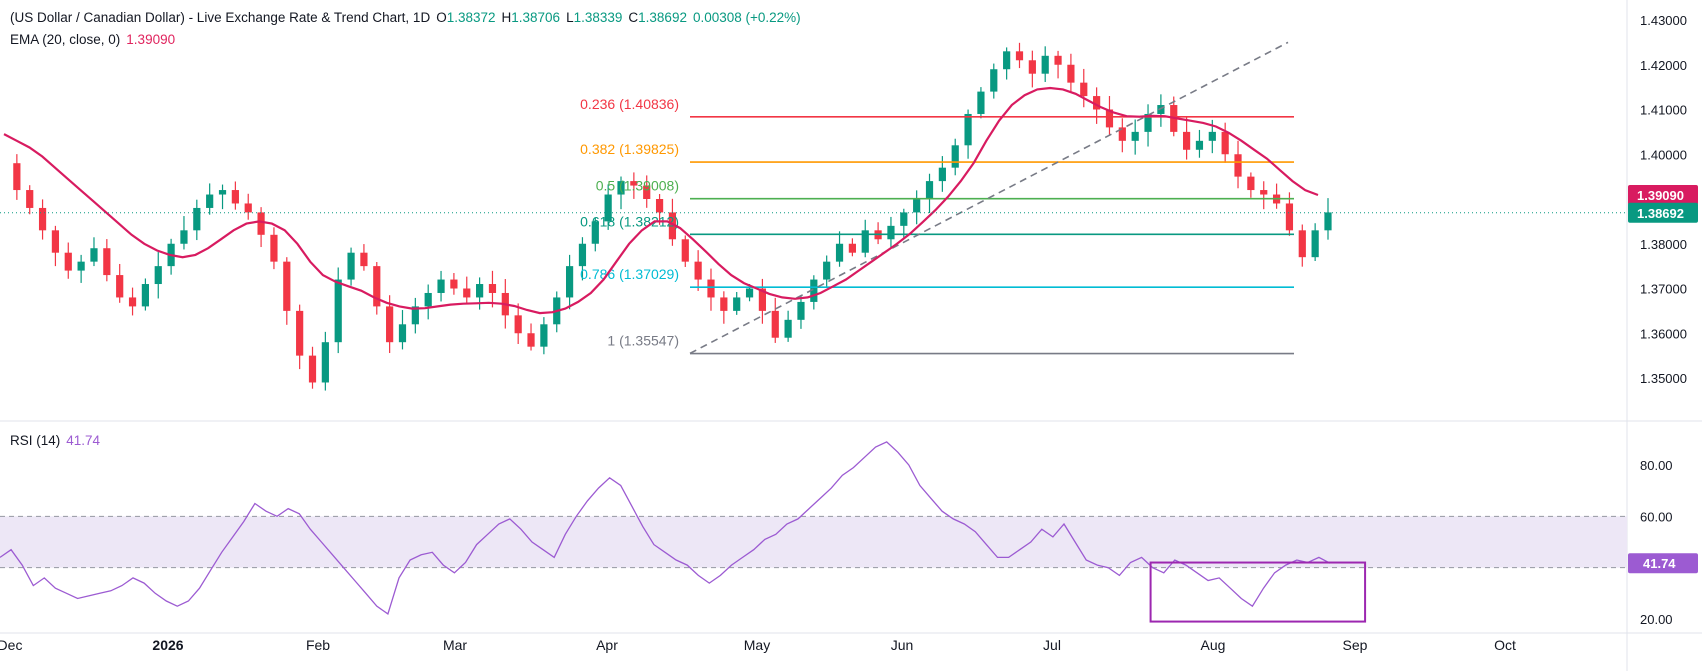  Describe the element at coordinates (1355, 645) in the screenshot. I see `time-tick-label: Sep` at that location.